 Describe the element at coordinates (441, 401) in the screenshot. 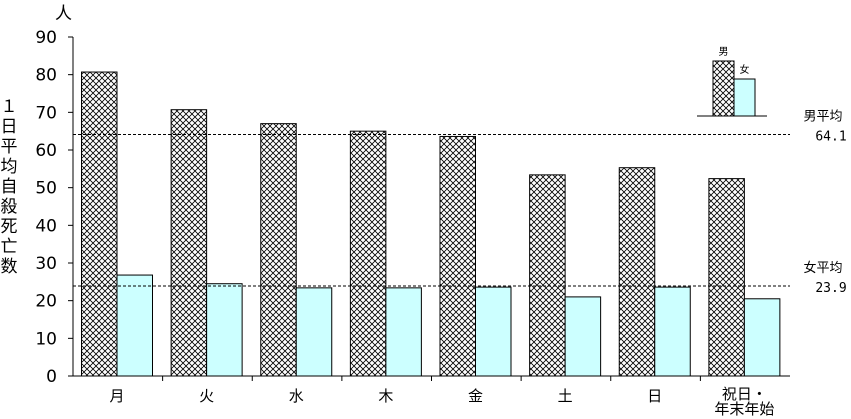

I see `x-categories: 月 火 水 木 金 土 日 祝日・年末年始` at that location.